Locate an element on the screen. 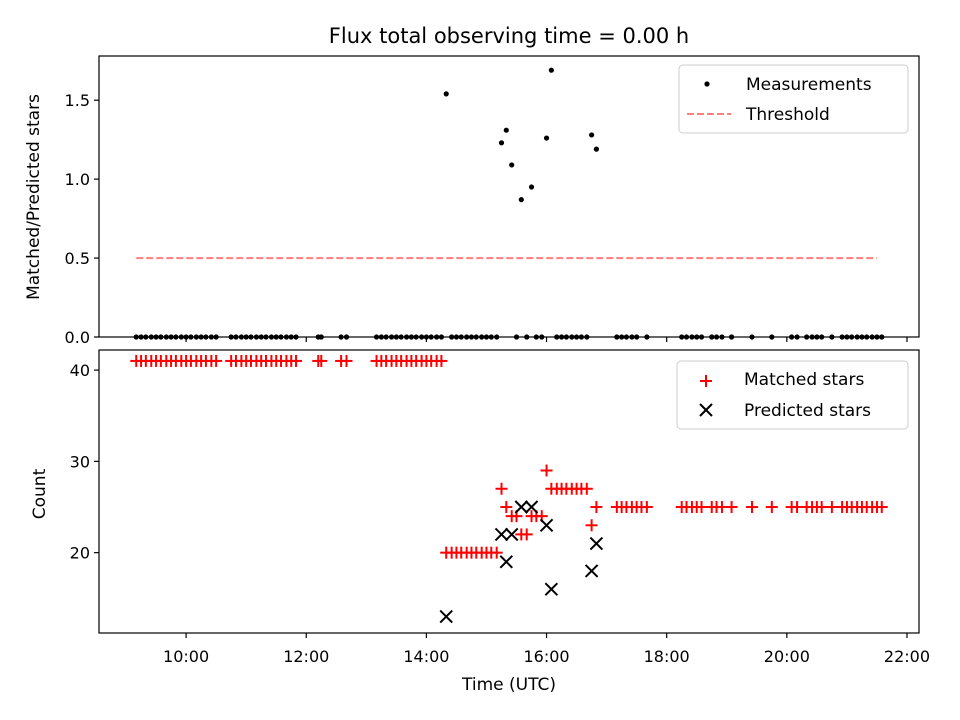  legend-label-predicted: Predicted stars is located at coordinates (807, 411).